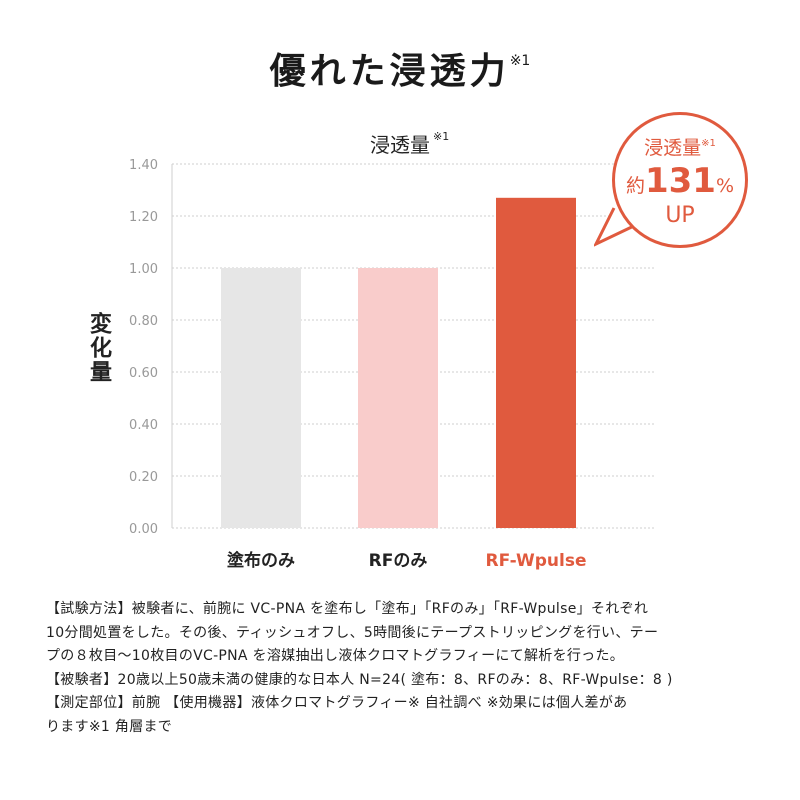 This screenshot has height=800, width=800. What do you see at coordinates (143, 373) in the screenshot?
I see `y-tick-label: 0.60` at bounding box center [143, 373].